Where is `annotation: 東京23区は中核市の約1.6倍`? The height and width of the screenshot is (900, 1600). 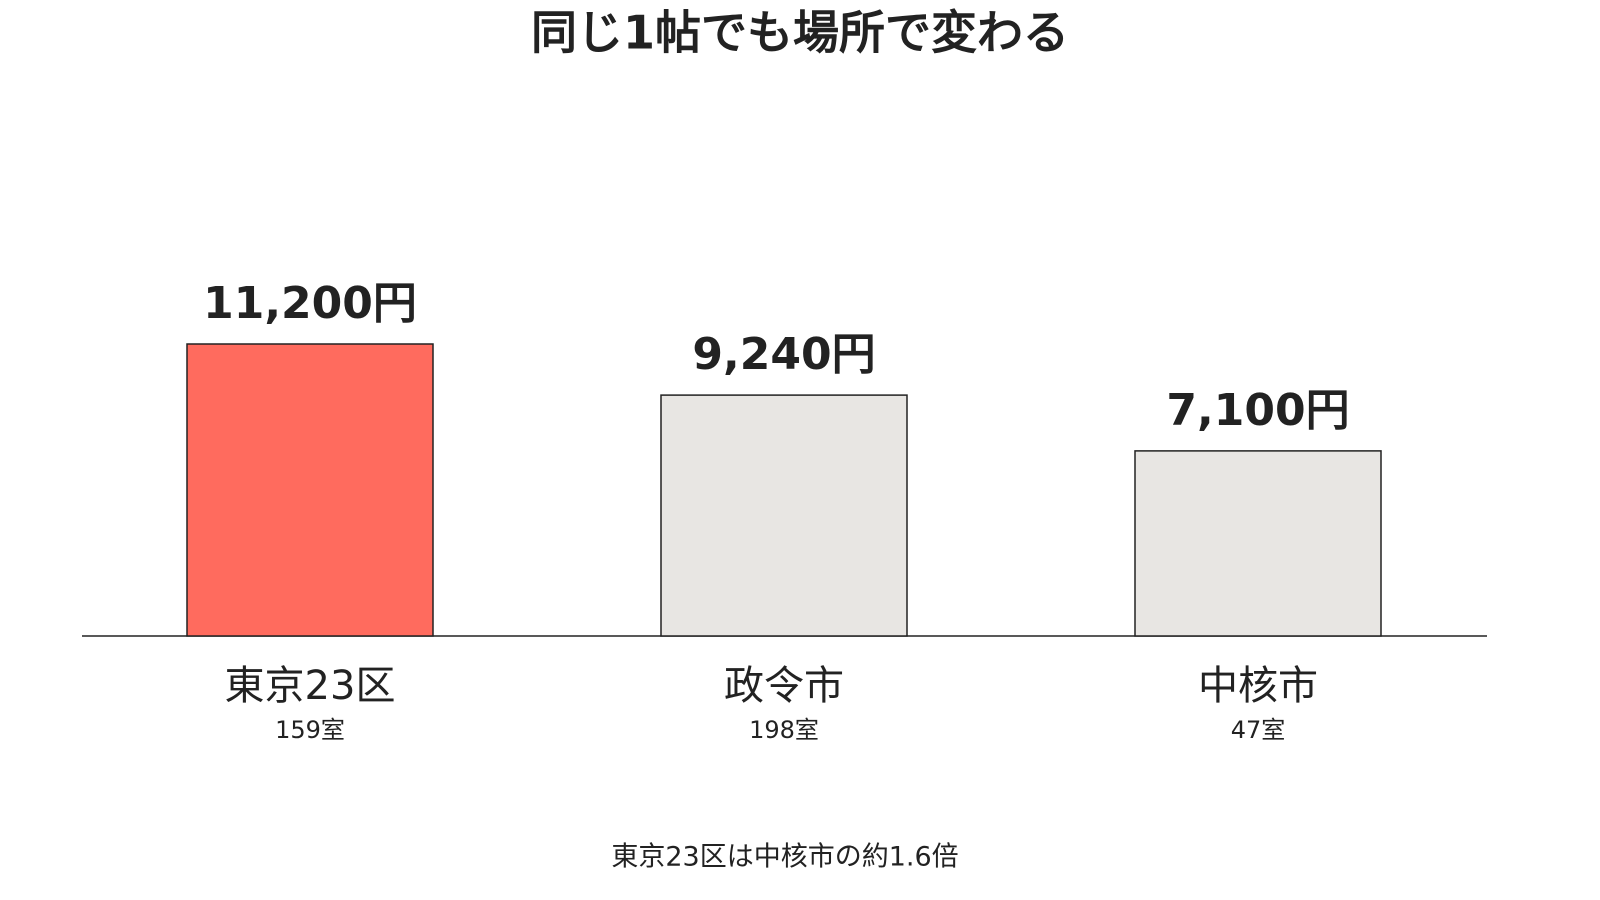 annotation: 東京23区は中核市の約1.6倍 is located at coordinates (784, 857).